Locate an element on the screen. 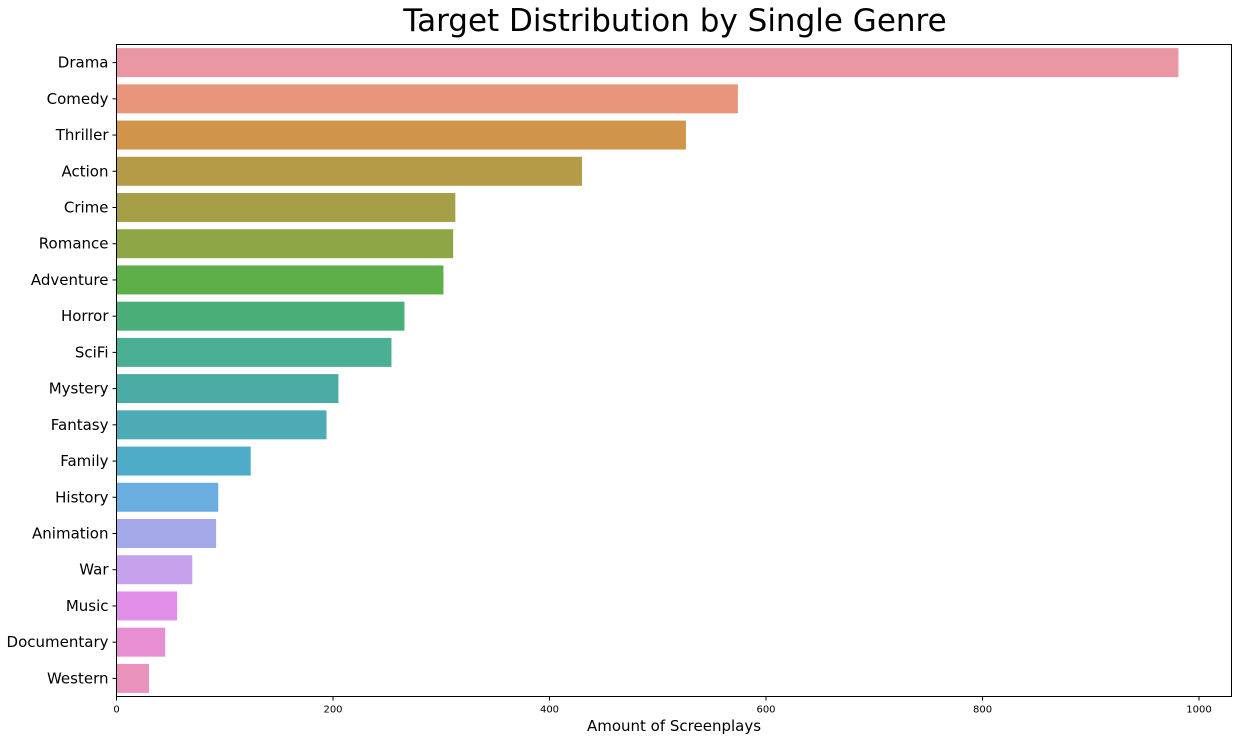 This screenshot has width=1239, height=740. y-tick-label: History is located at coordinates (81, 497).